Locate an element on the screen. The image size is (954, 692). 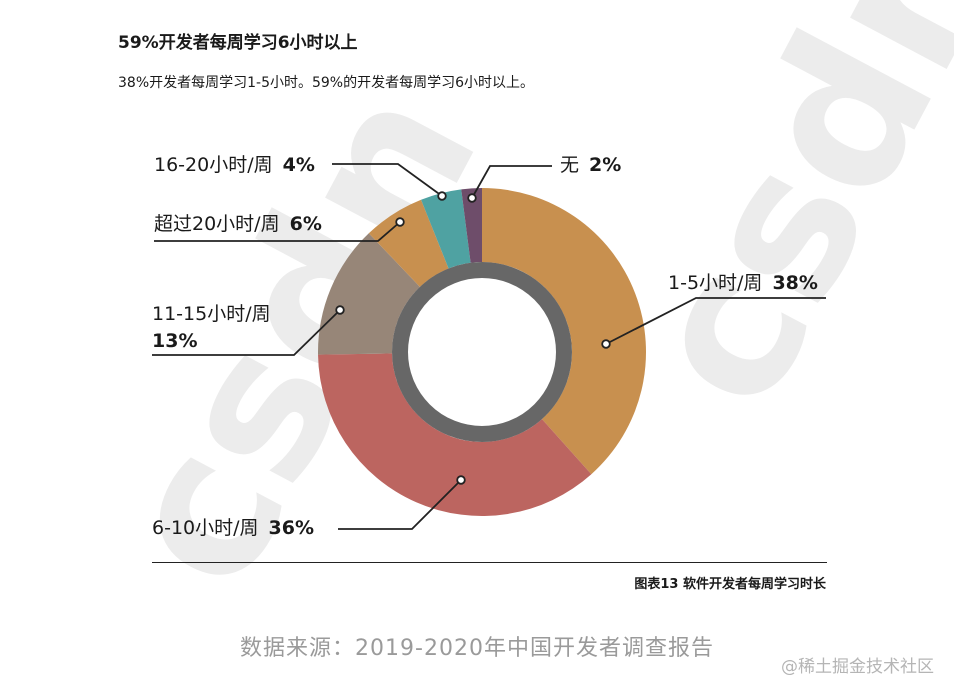
slice-label-4: 16-20小时/周 4% is located at coordinates (234, 165).